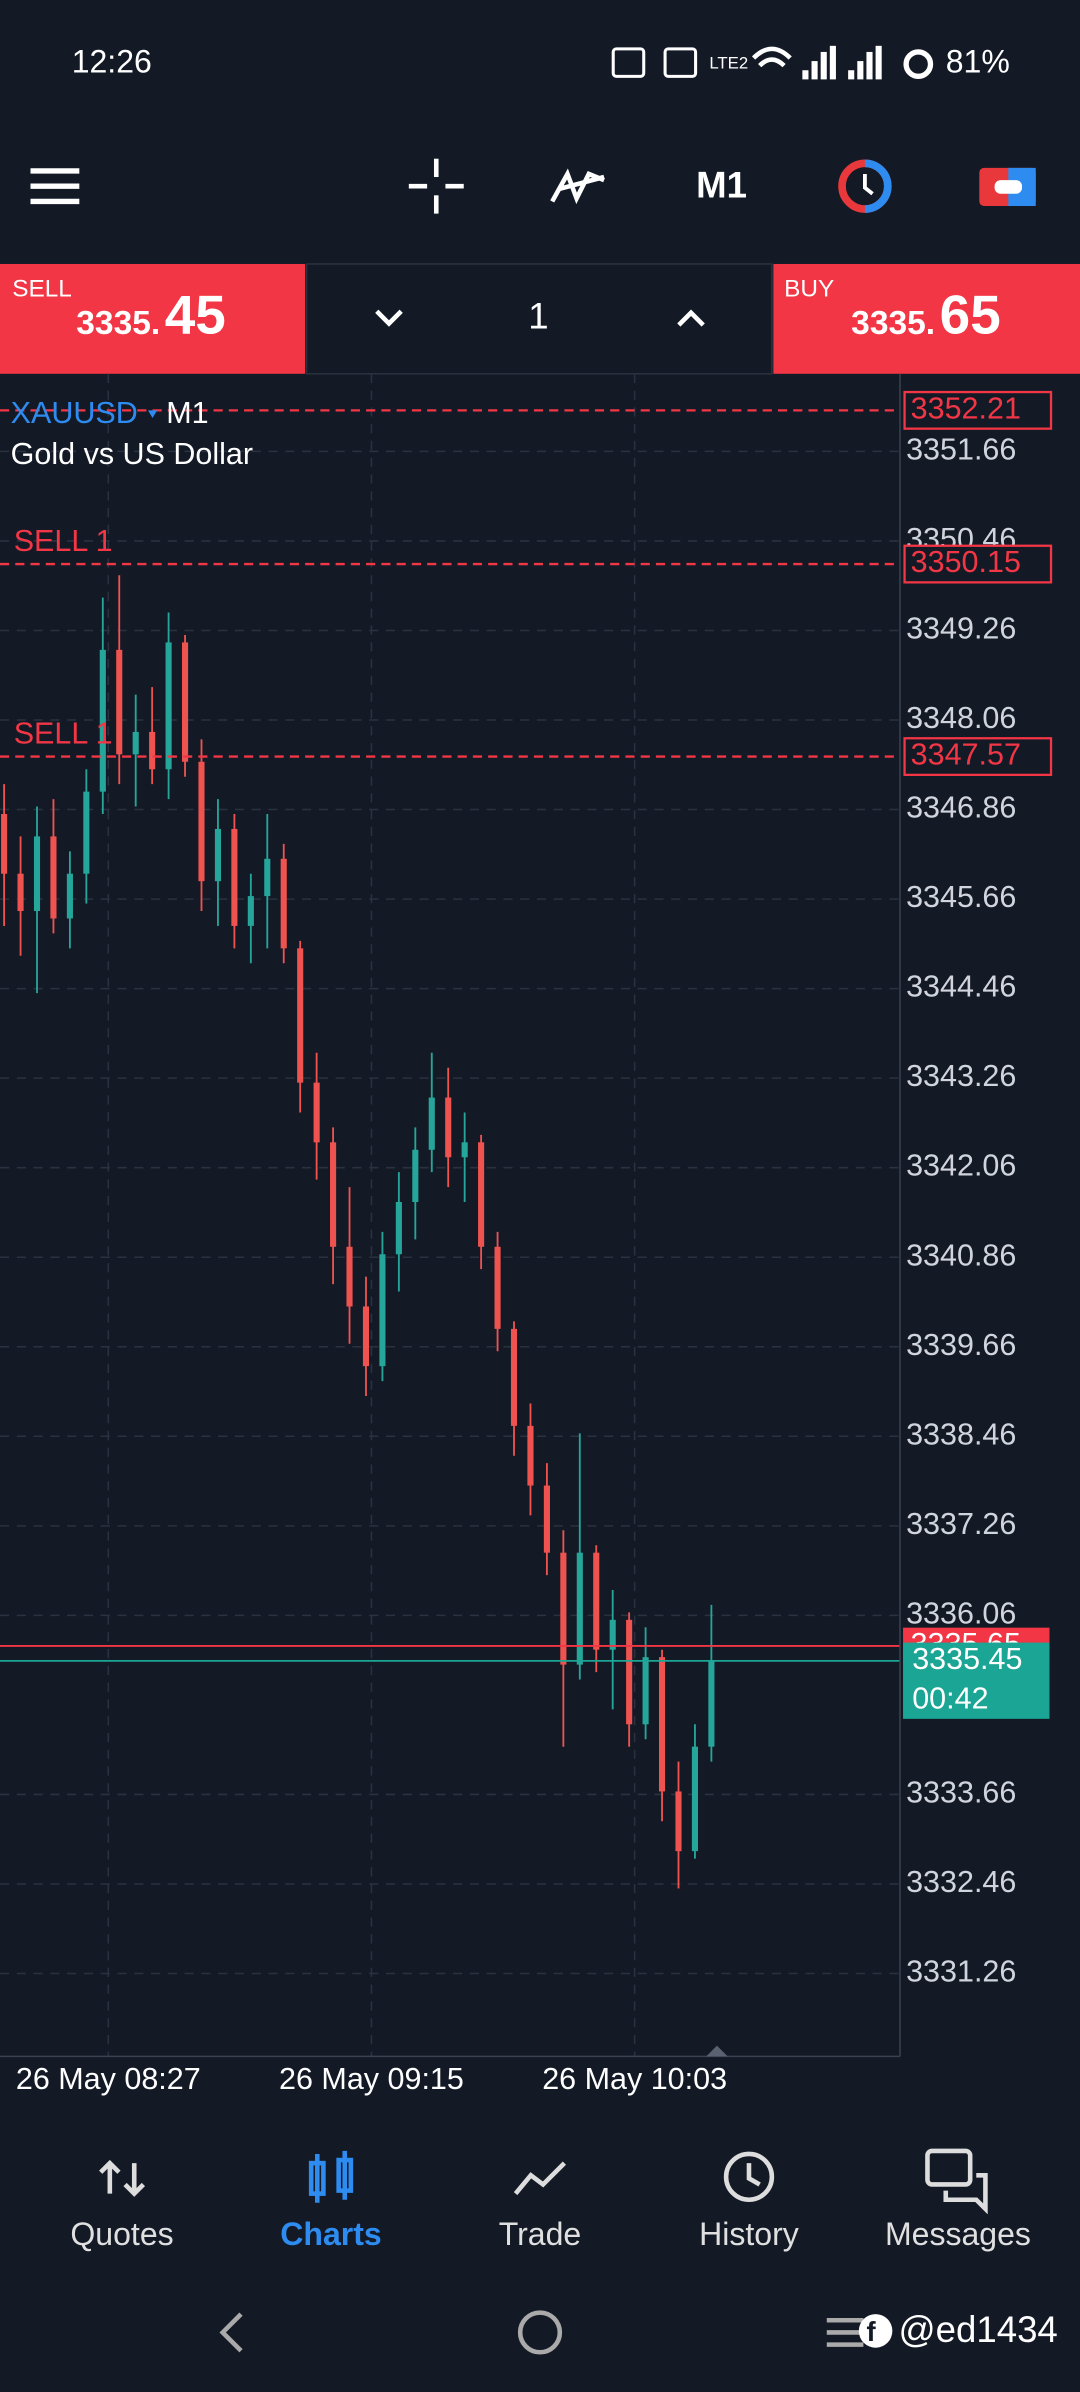  What do you see at coordinates (961, 897) in the screenshot?
I see `y-tick-label: 3345.66` at bounding box center [961, 897].